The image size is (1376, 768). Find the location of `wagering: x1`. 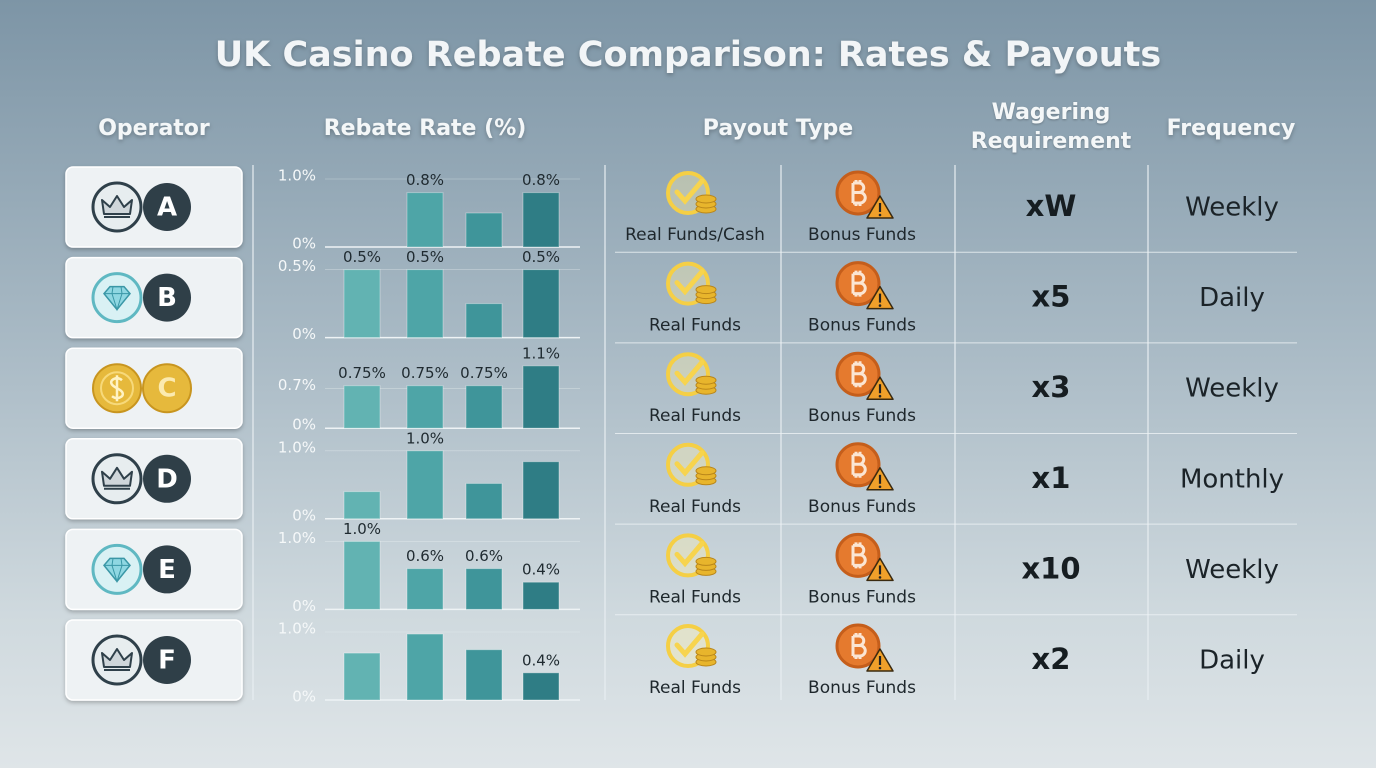

wagering: x1 is located at coordinates (1051, 478).